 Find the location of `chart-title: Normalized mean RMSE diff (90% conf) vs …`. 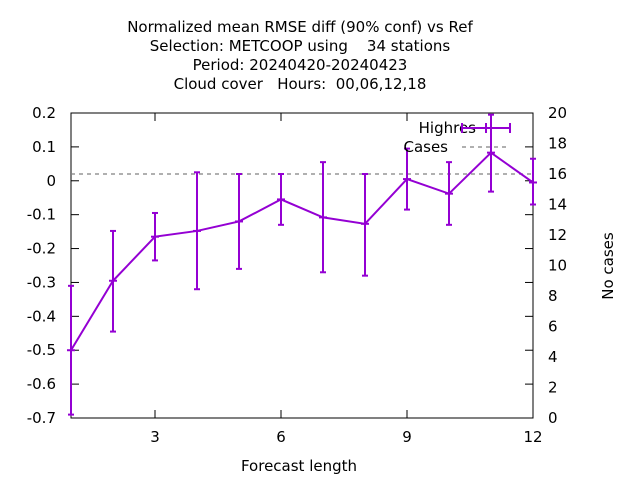

chart-title: Normalized mean RMSE diff (90% conf) vs … is located at coordinates (300, 55).